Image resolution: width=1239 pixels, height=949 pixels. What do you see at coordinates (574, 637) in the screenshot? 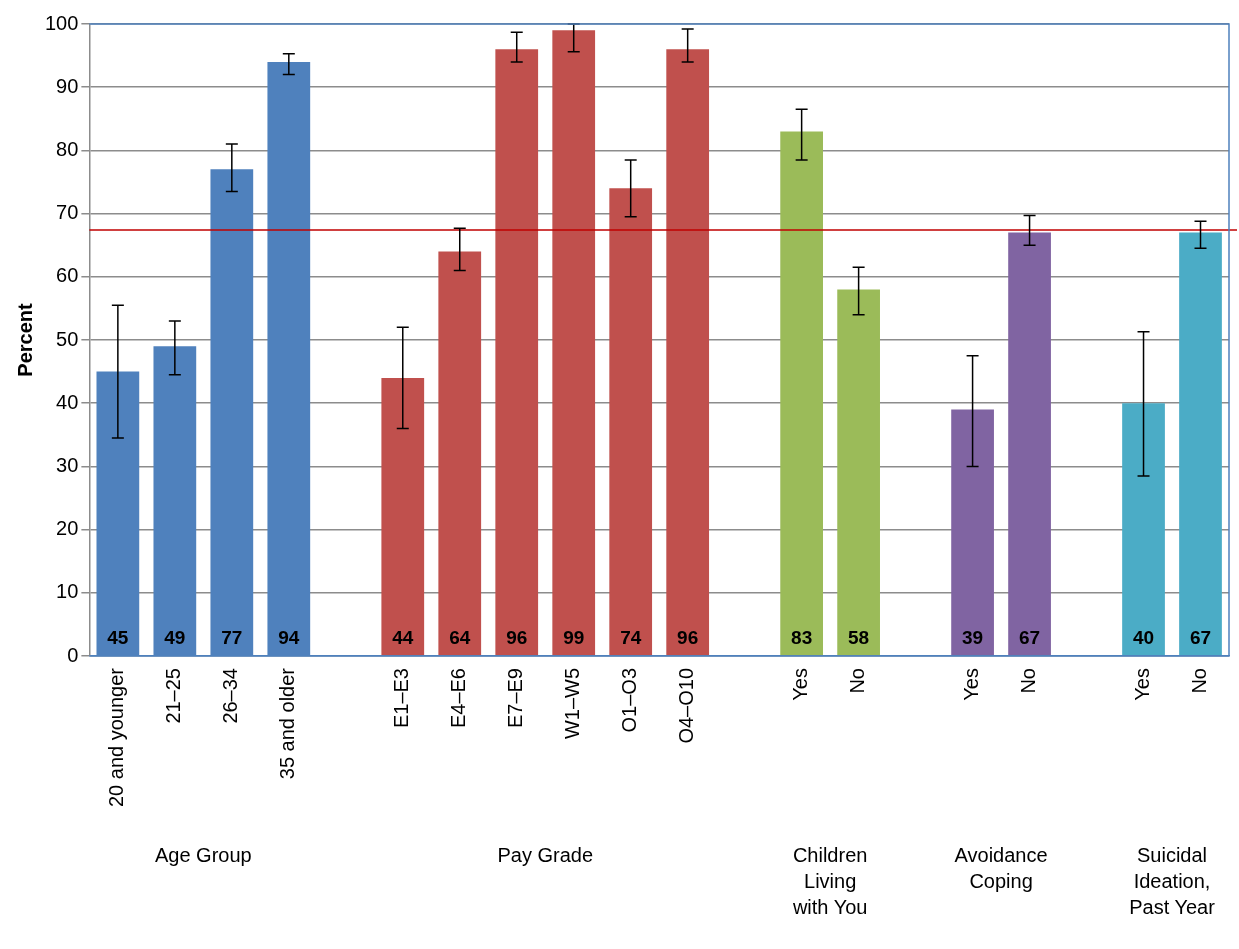
I see `data-label: 99` at bounding box center [574, 637].